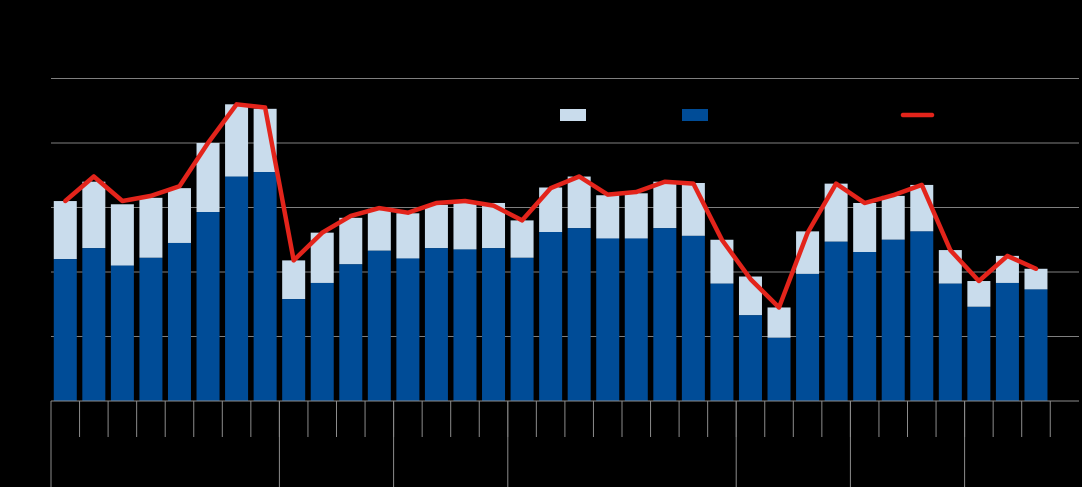 This screenshot has width=1082, height=487. I want to click on legend, so click(747, 115).